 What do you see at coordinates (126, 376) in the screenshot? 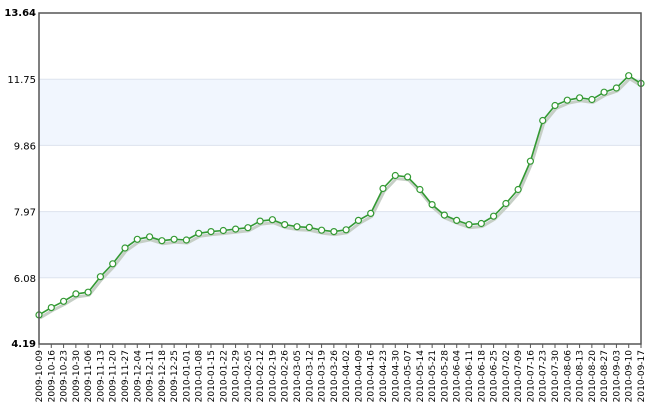
I see `x-tick-label: 2009-11-27` at bounding box center [126, 376].